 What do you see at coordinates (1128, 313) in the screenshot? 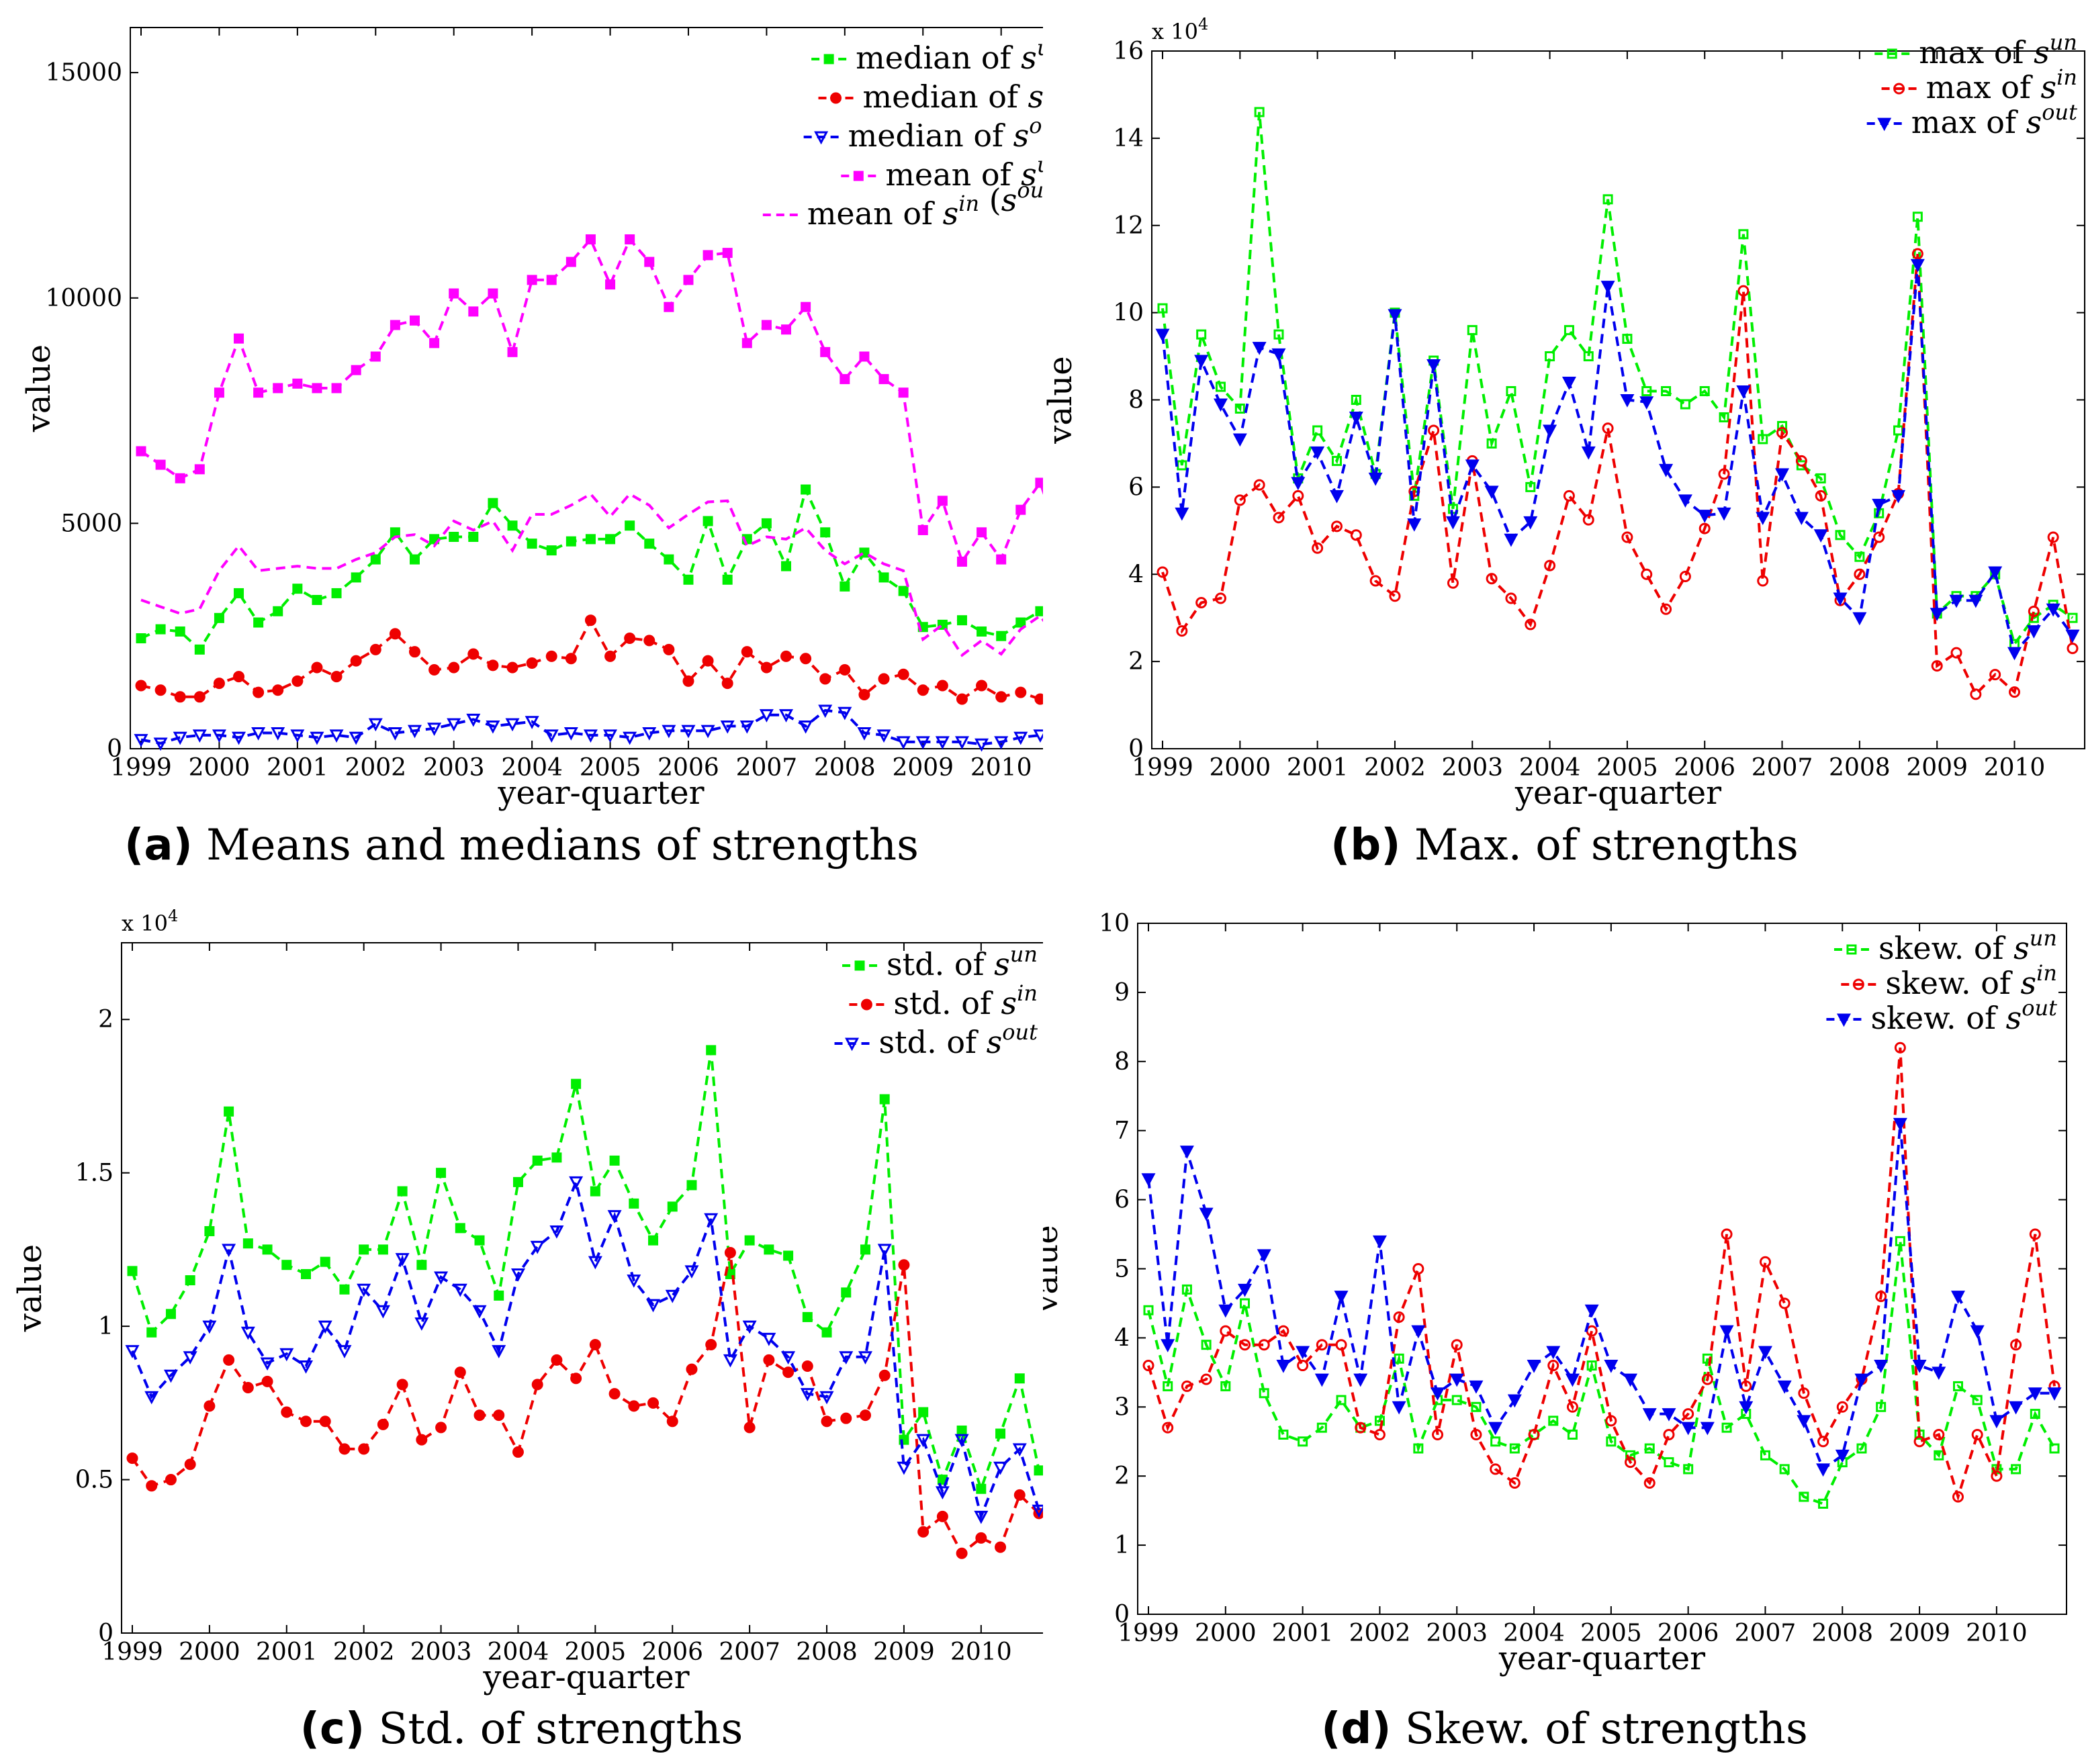
I see `chart-b-ytick-label: 10` at bounding box center [1128, 313].